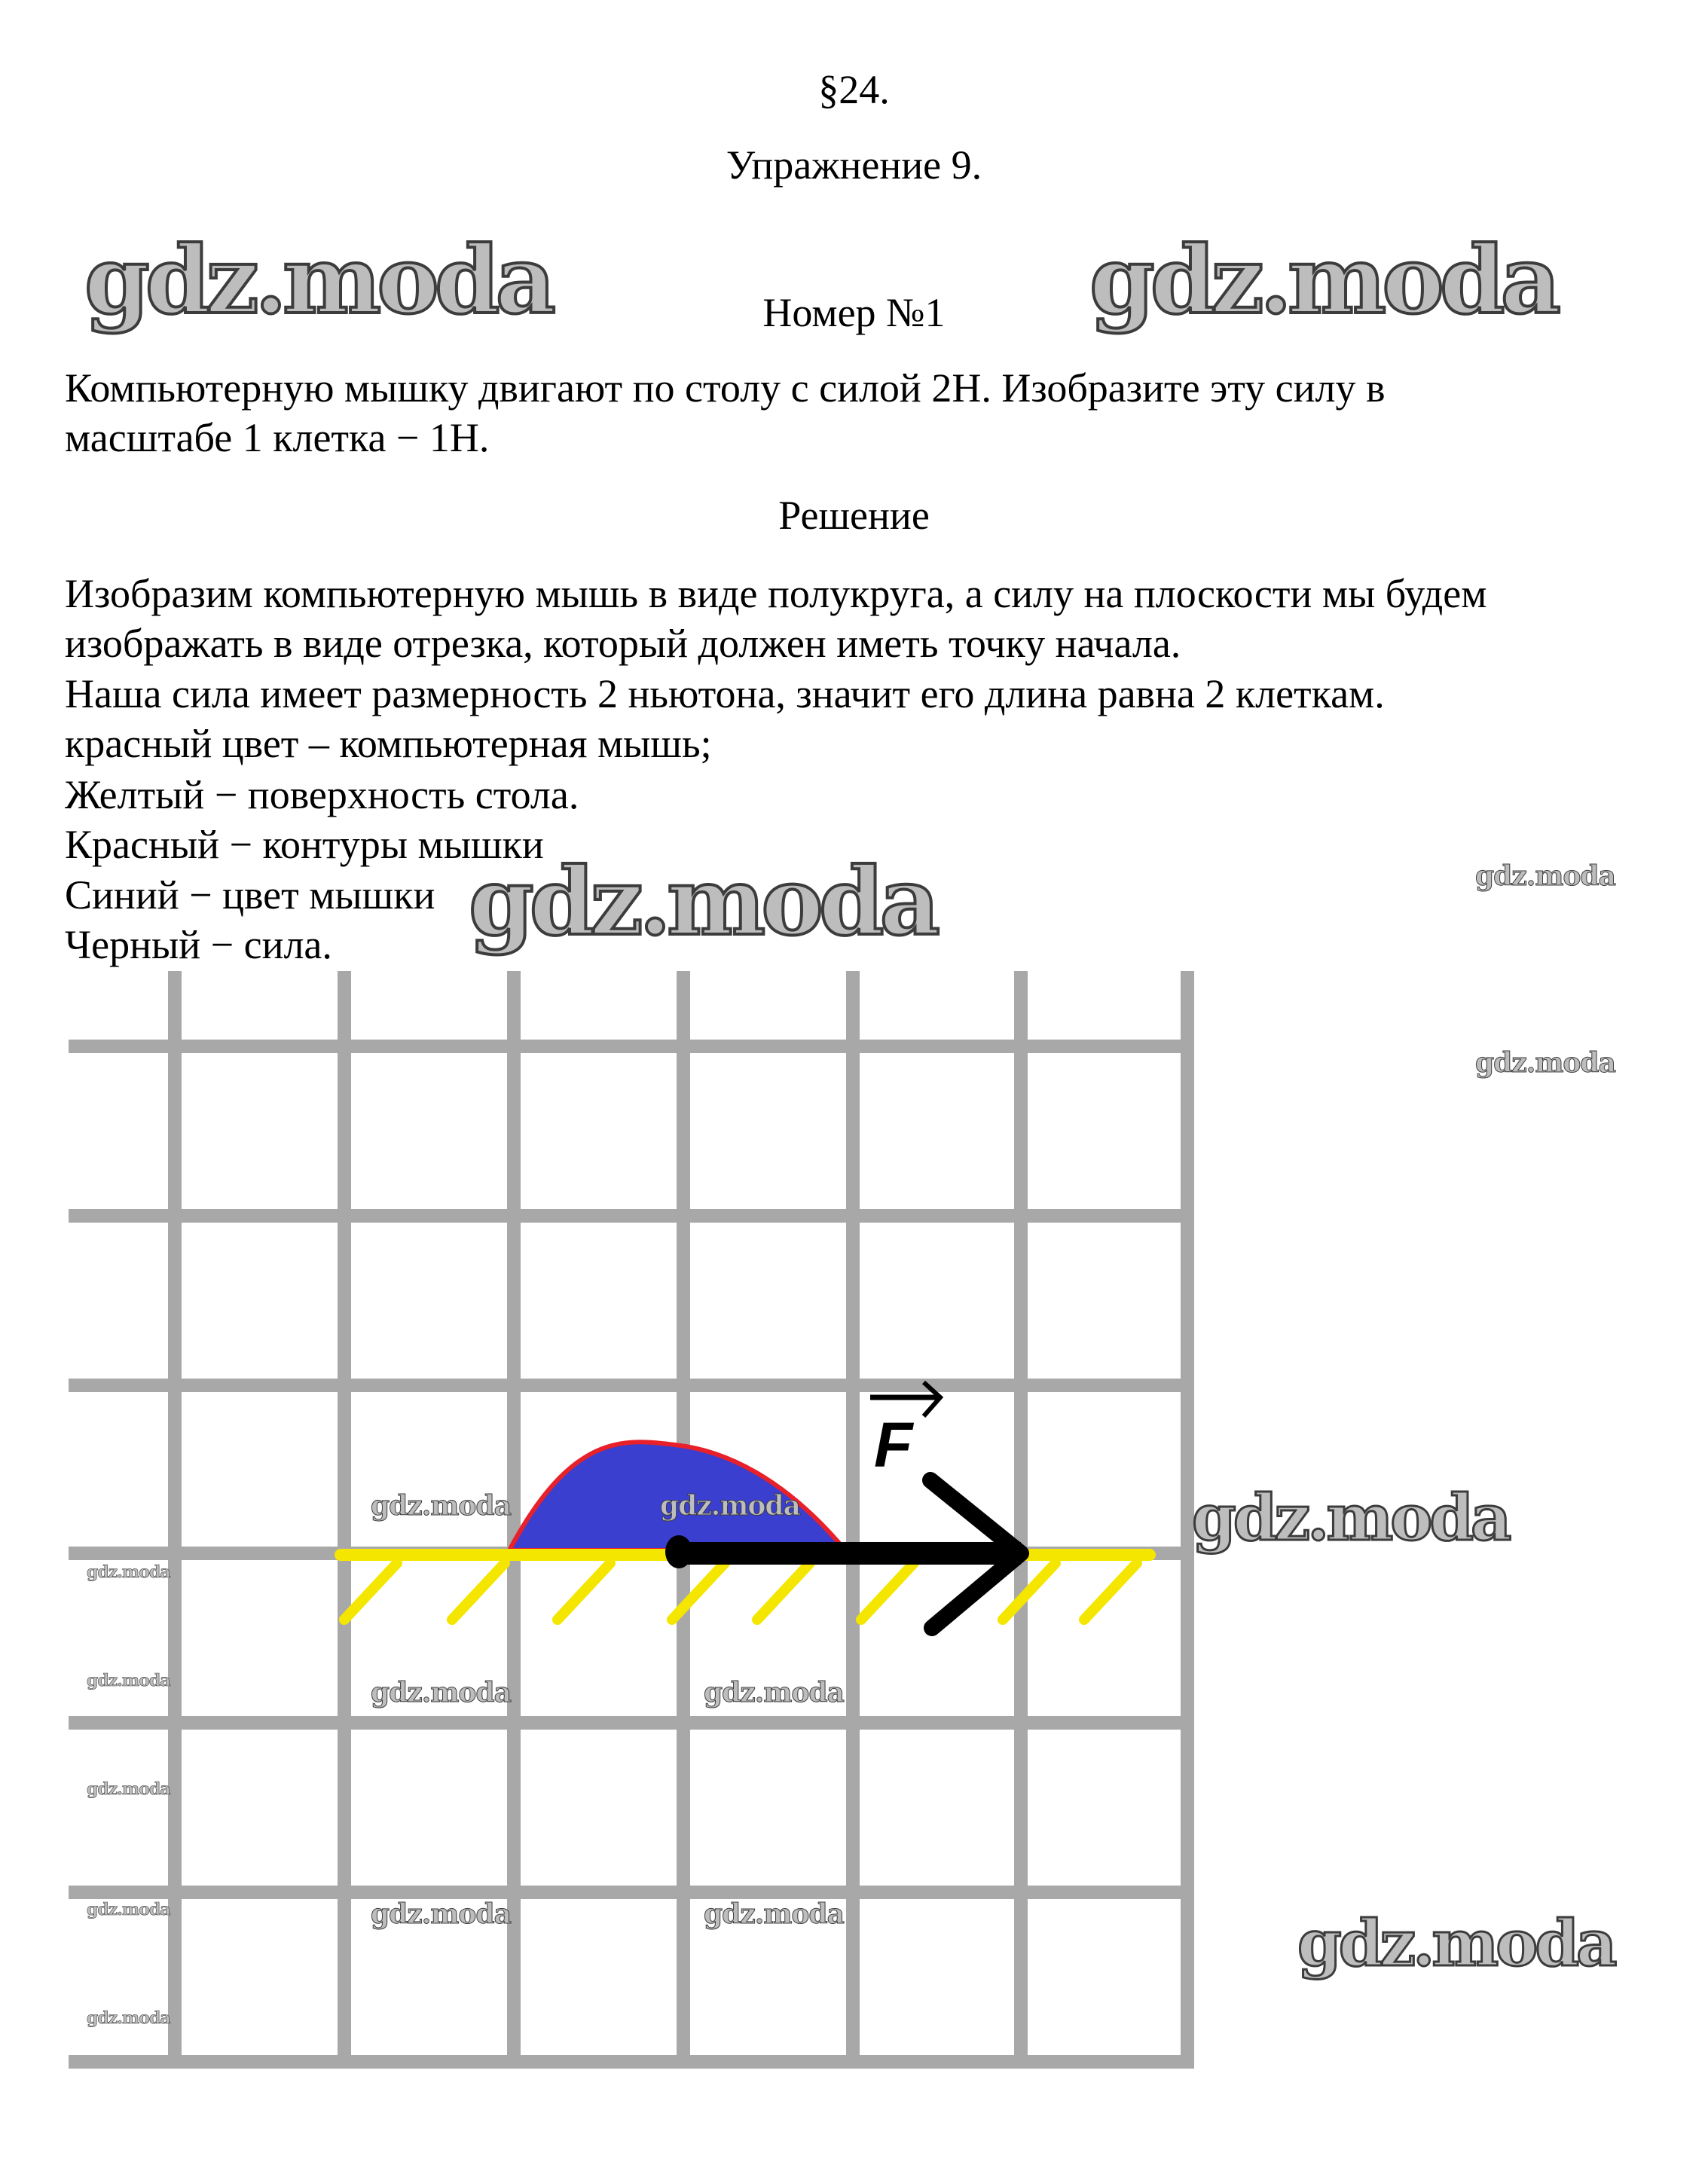 Image resolution: width=1708 pixels, height=2162 pixels. Describe the element at coordinates (388, 743) in the screenshot. I see `solution-line: красный цвет – компьютерная мышь;` at that location.